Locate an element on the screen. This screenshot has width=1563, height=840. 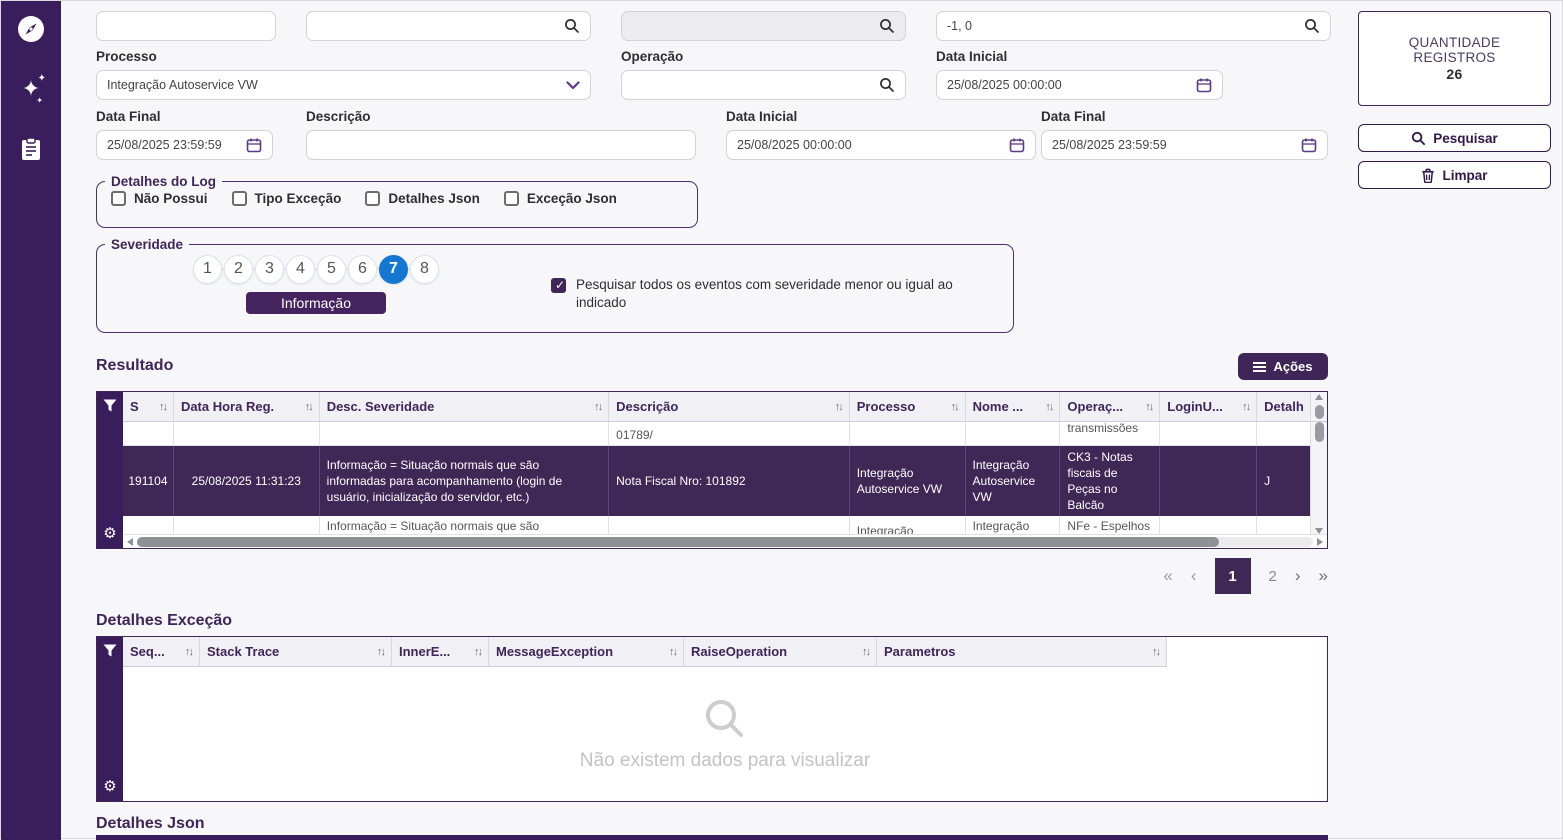
col-desc-severidade: Desc. Severidade↑↓ is located at coordinates (464, 407).